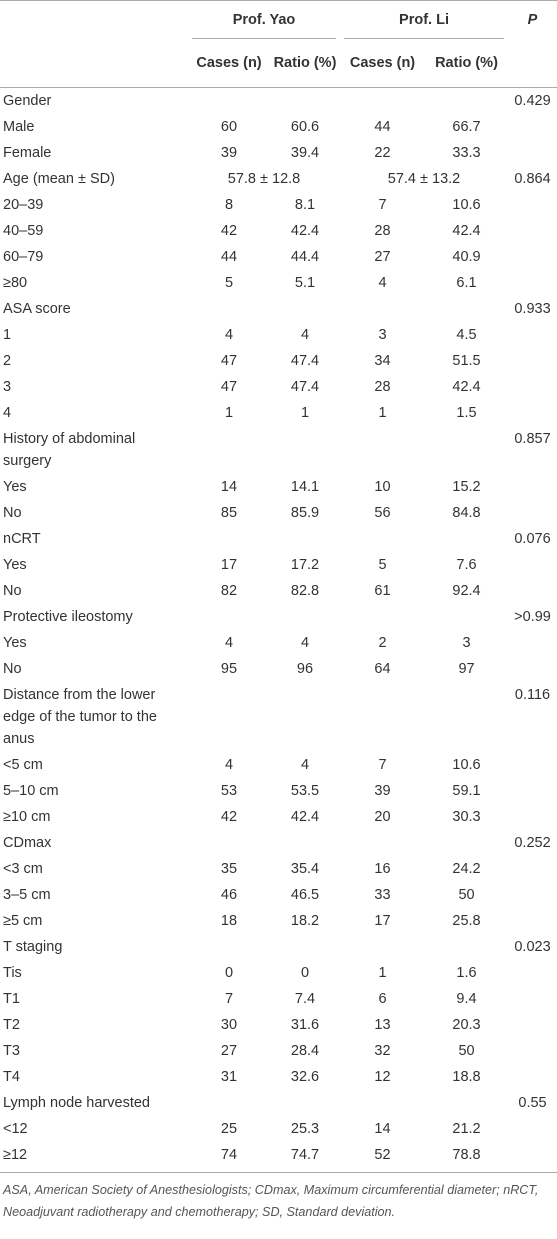 The height and width of the screenshot is (1239, 557). What do you see at coordinates (27, 153) in the screenshot?
I see `row-label: Female` at bounding box center [27, 153].